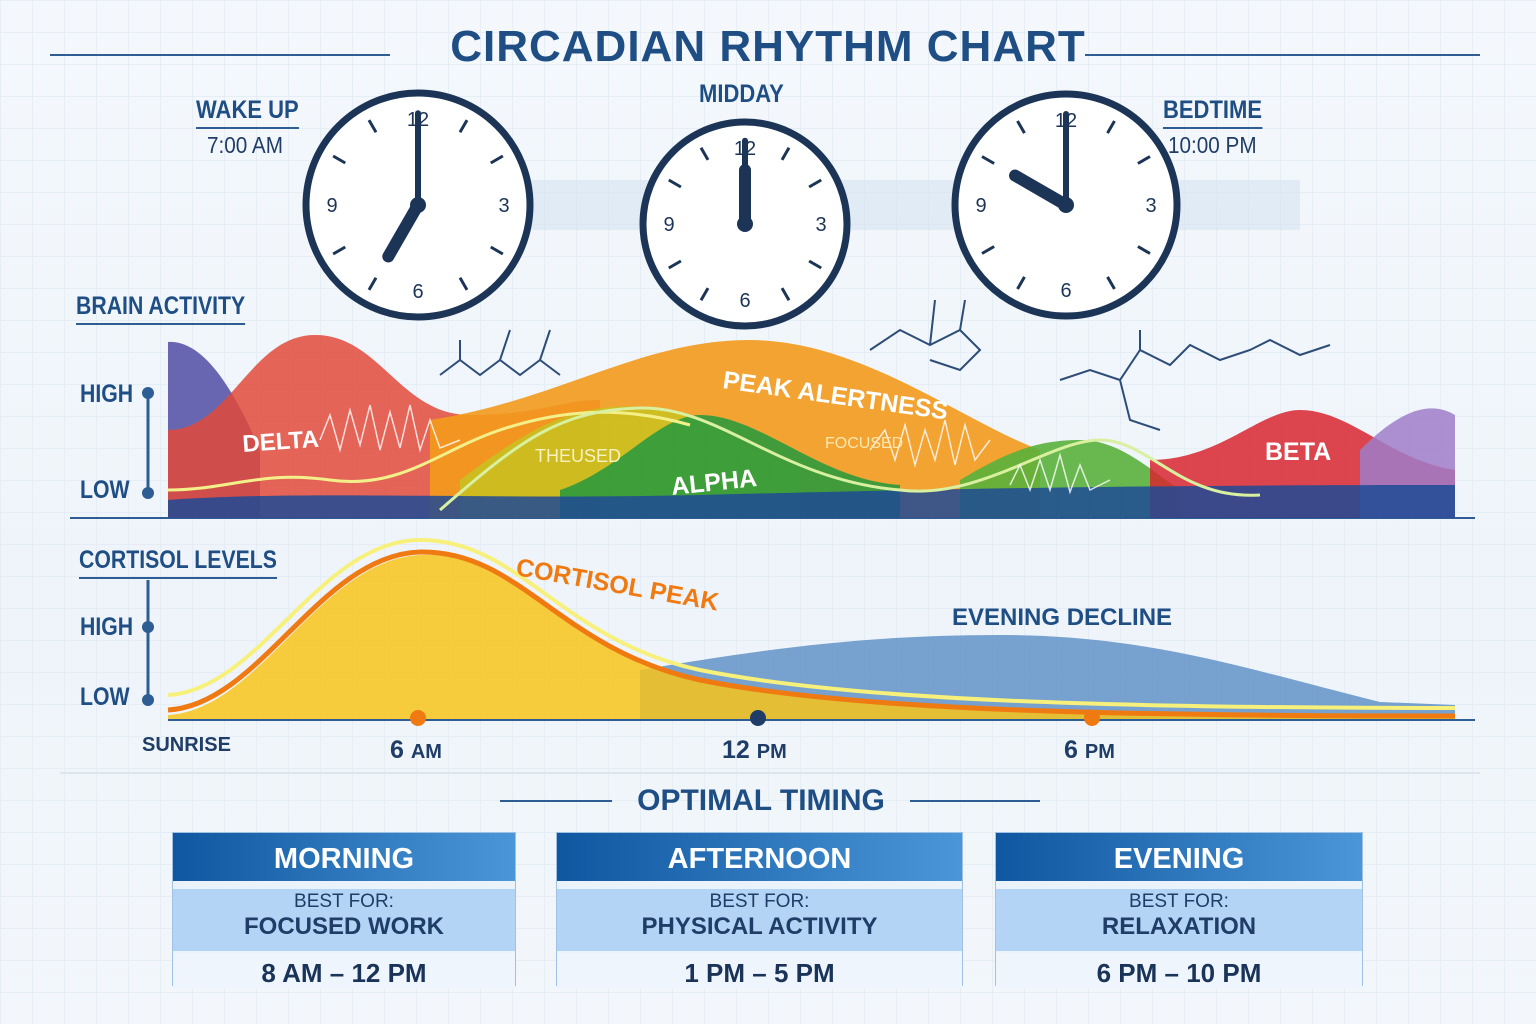 The width and height of the screenshot is (1536, 1024). Describe the element at coordinates (741, 94) in the screenshot. I see `midday-label: MIDDAY` at that location.